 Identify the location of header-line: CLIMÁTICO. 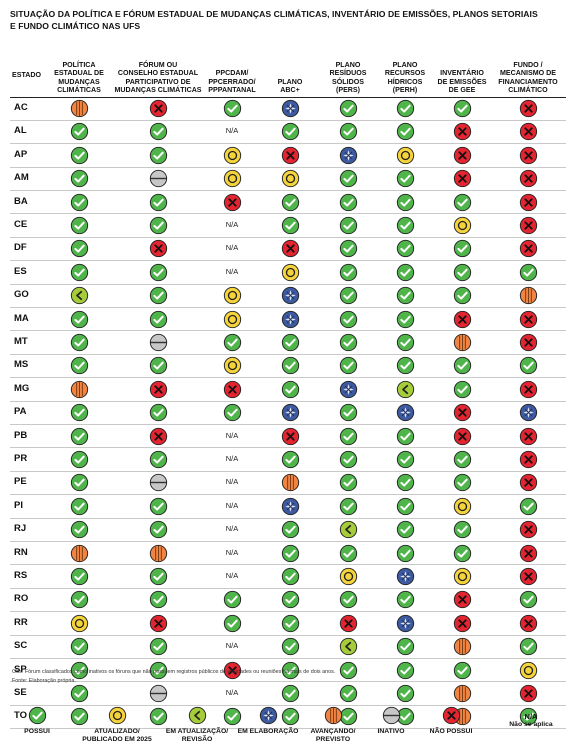
(528, 90).